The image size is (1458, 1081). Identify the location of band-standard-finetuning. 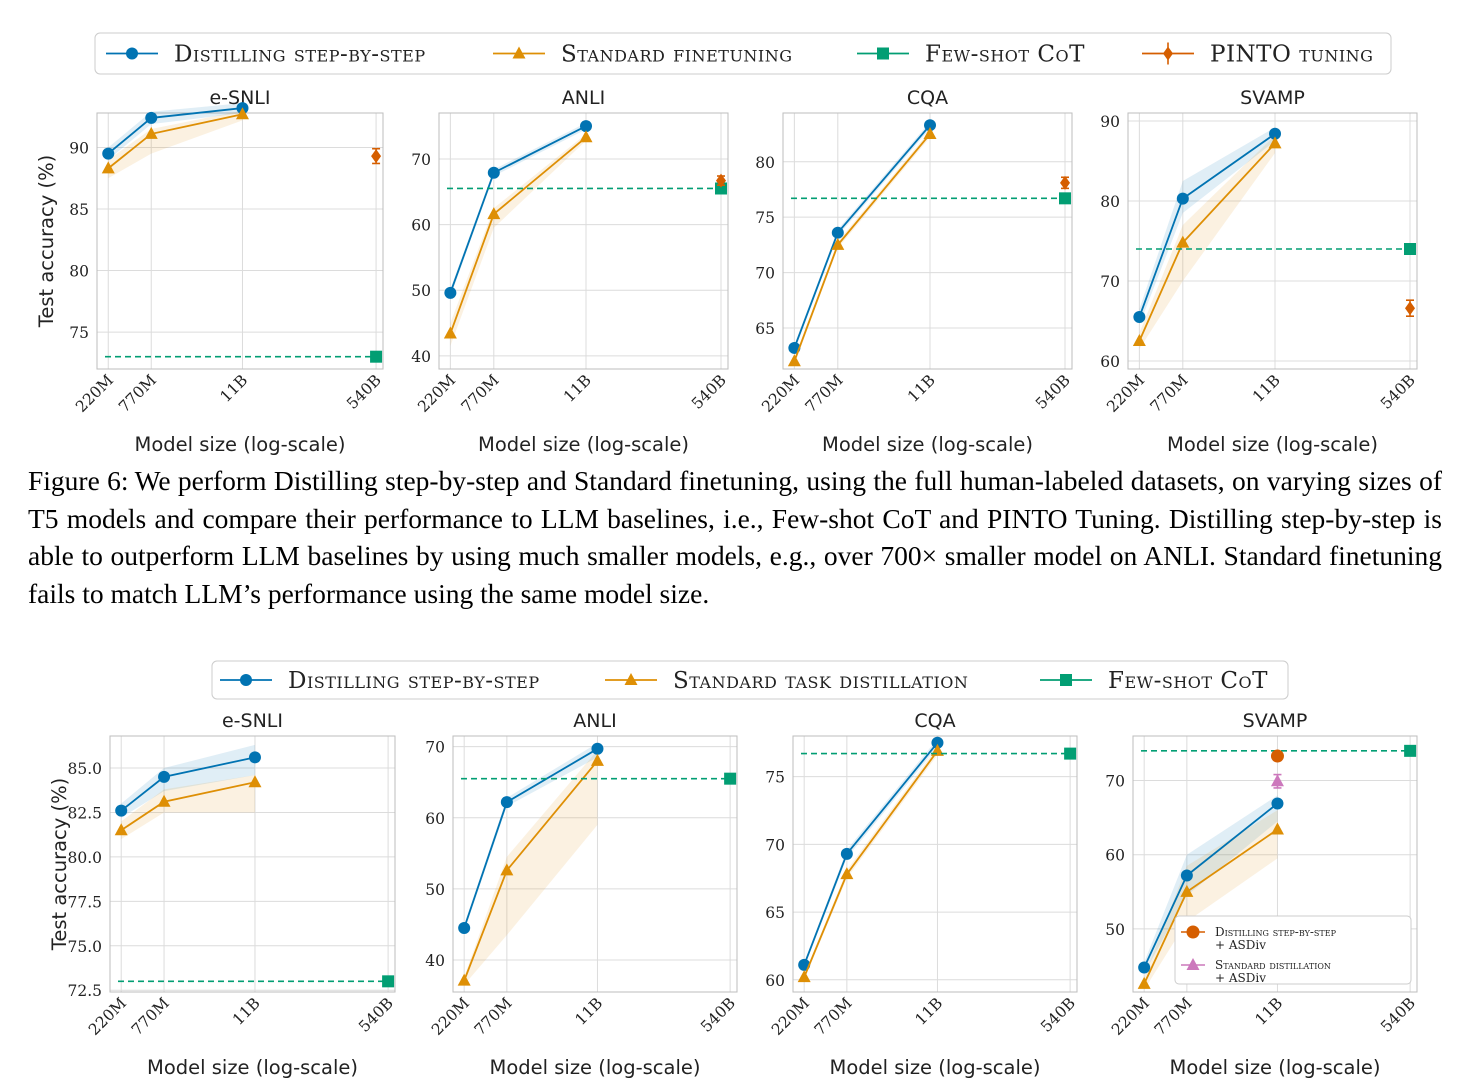
(862, 247).